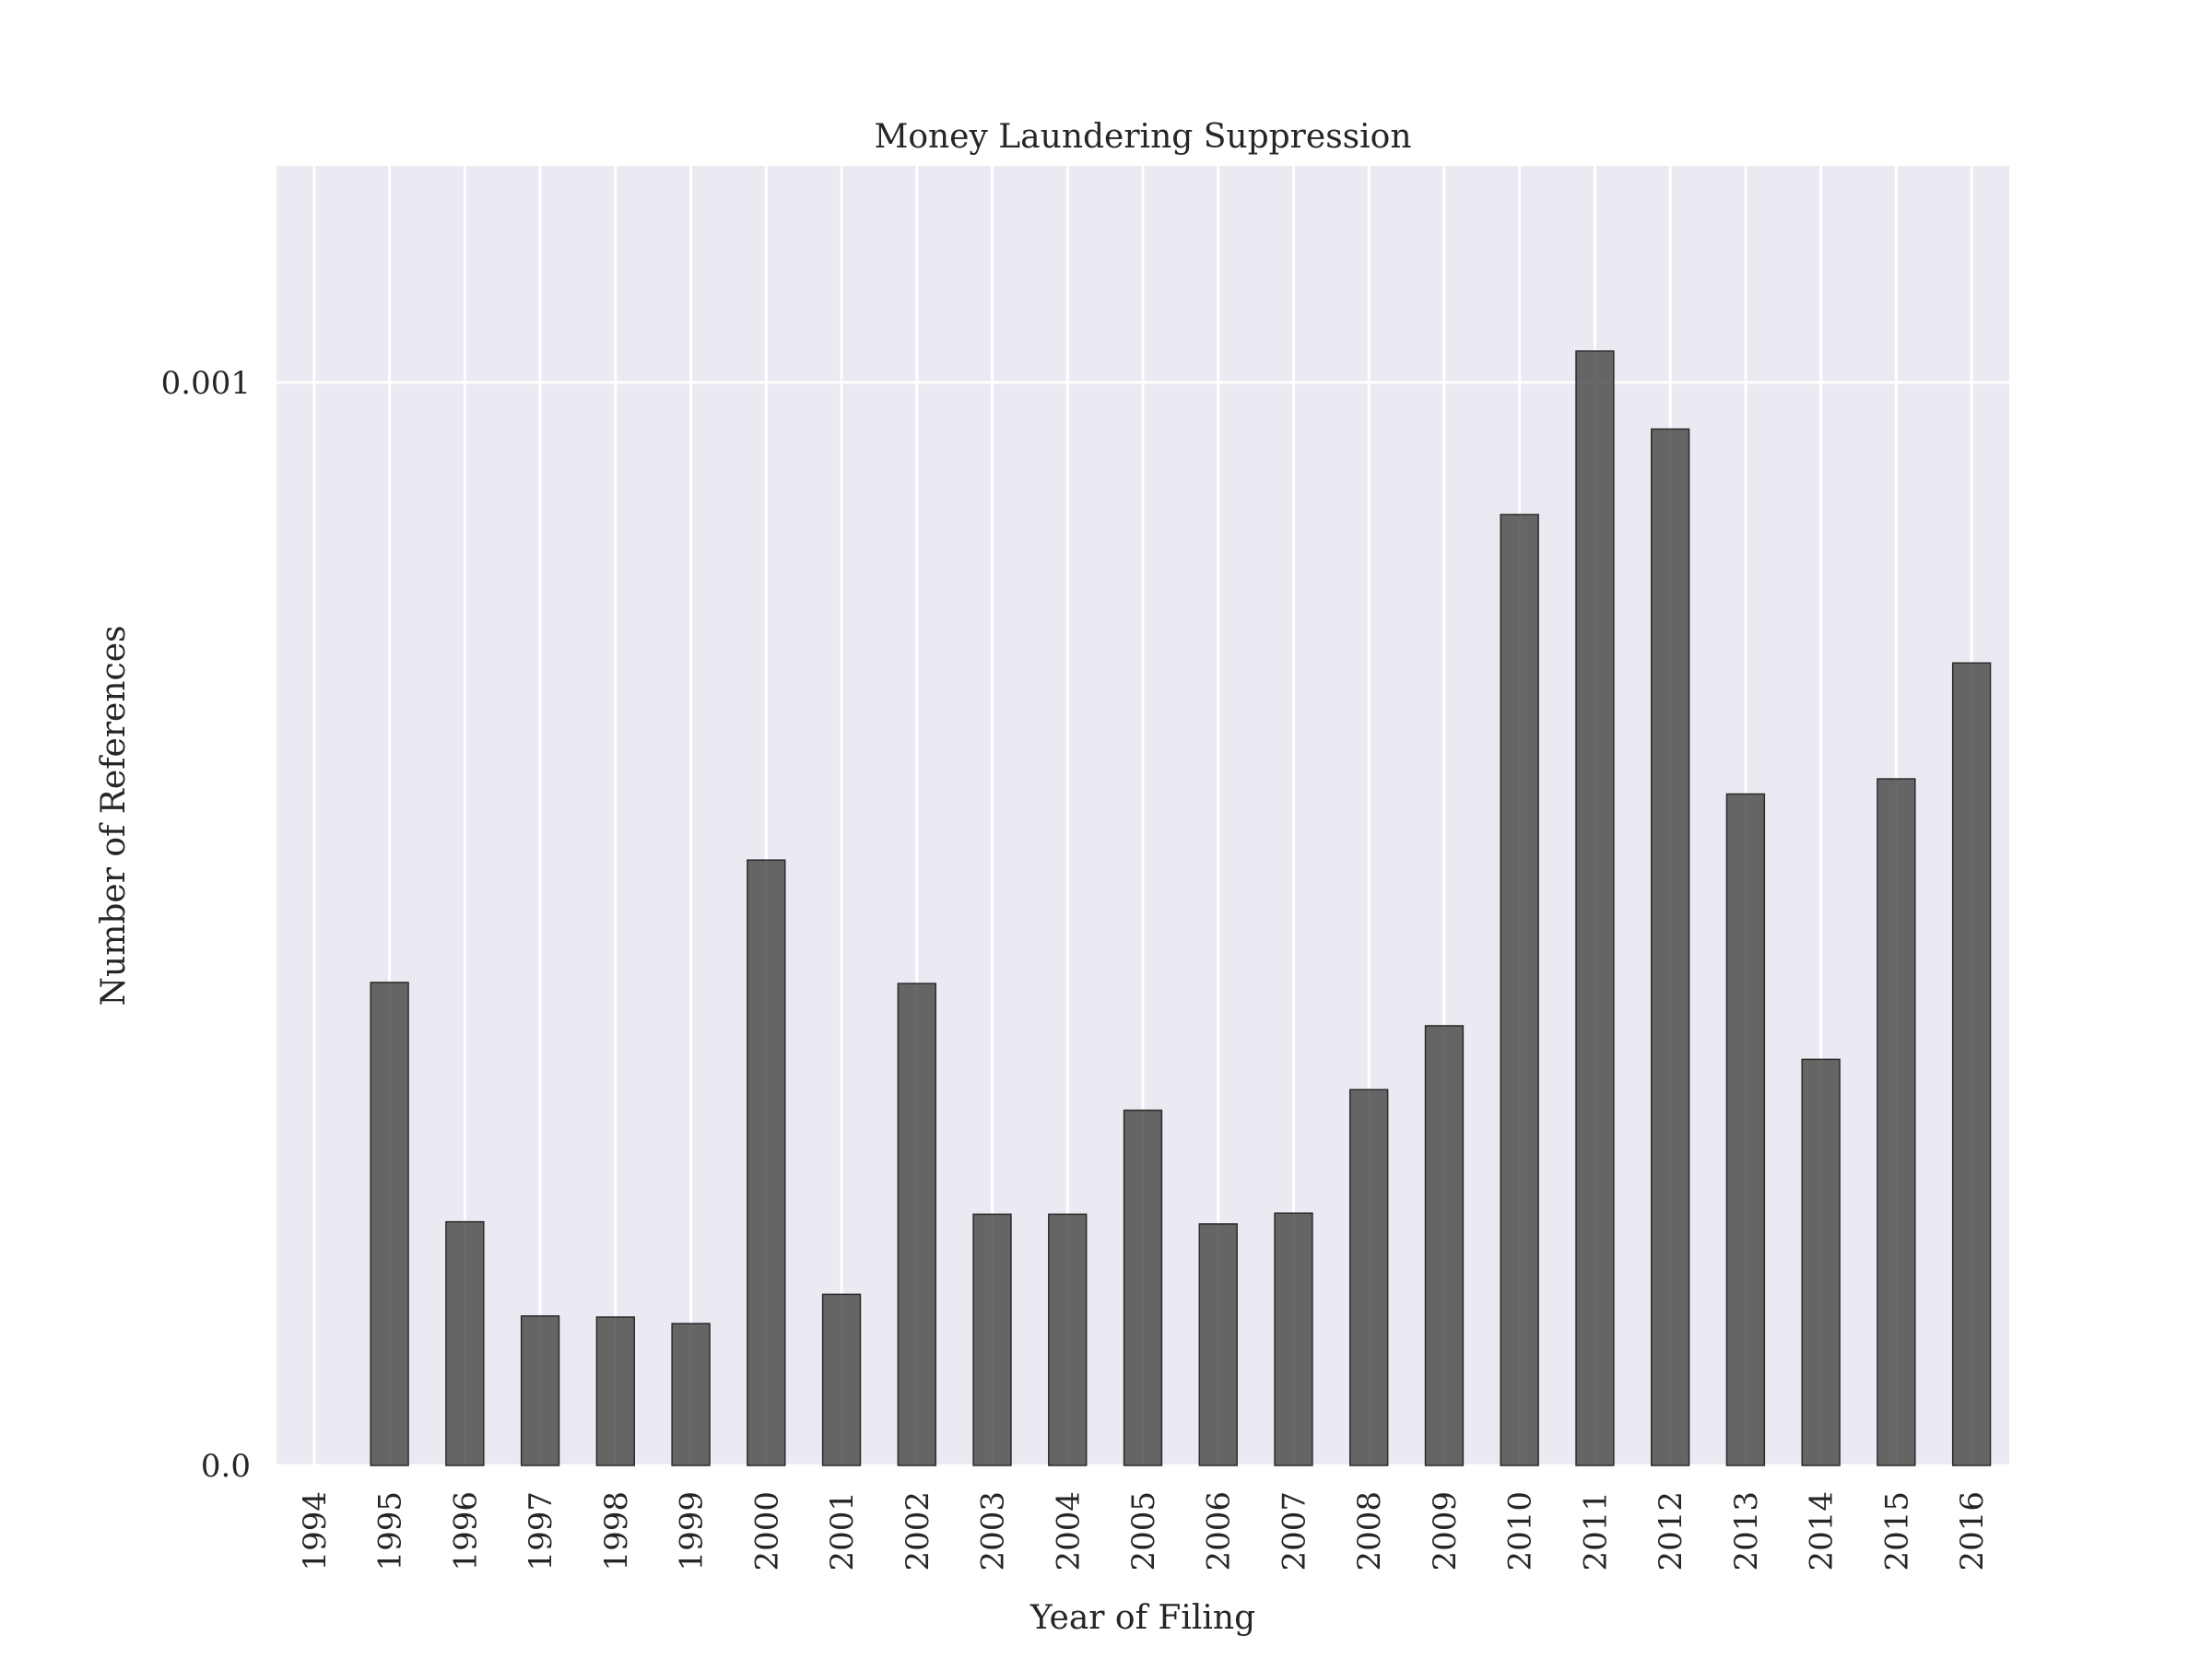 The width and height of the screenshot is (2212, 1659). I want to click on x-tick-label: 2010, so click(1520, 1531).